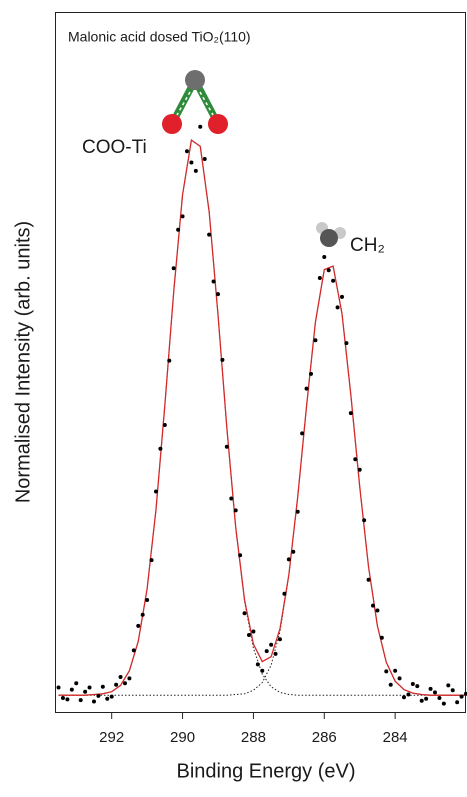  Describe the element at coordinates (266, 771) in the screenshot. I see `x-axis-title: Binding Energy (eV)` at that location.